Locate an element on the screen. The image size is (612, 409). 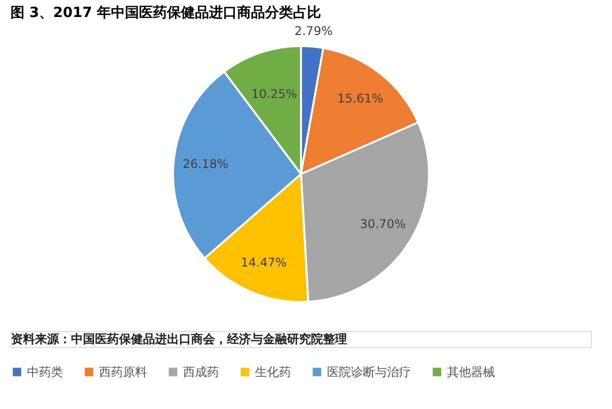
data-label: 10.25% is located at coordinates (274, 93).